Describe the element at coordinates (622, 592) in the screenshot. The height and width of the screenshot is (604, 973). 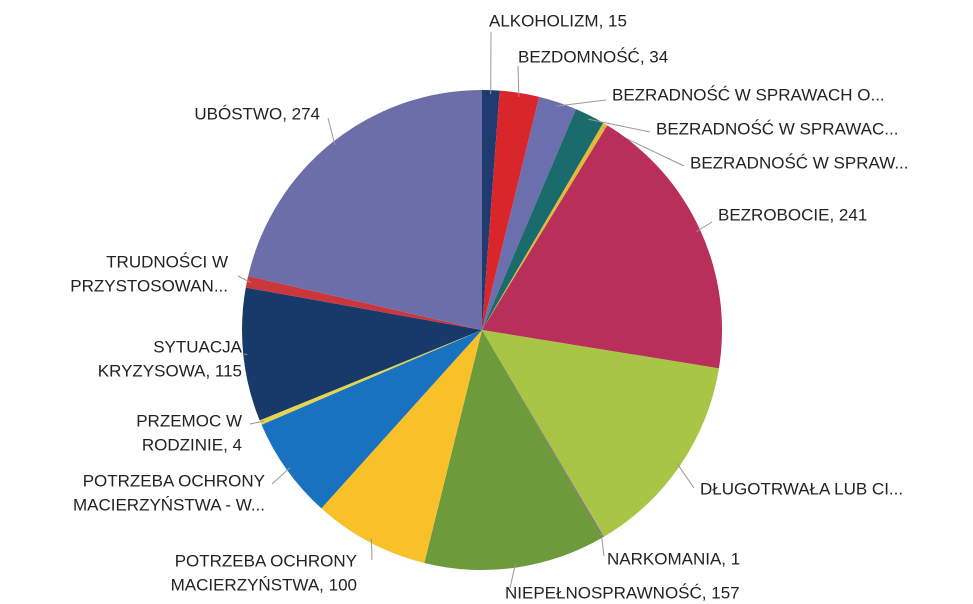
I see `data-label: NIEPEŁNOSPRAWNOŚĆ, 157` at that location.